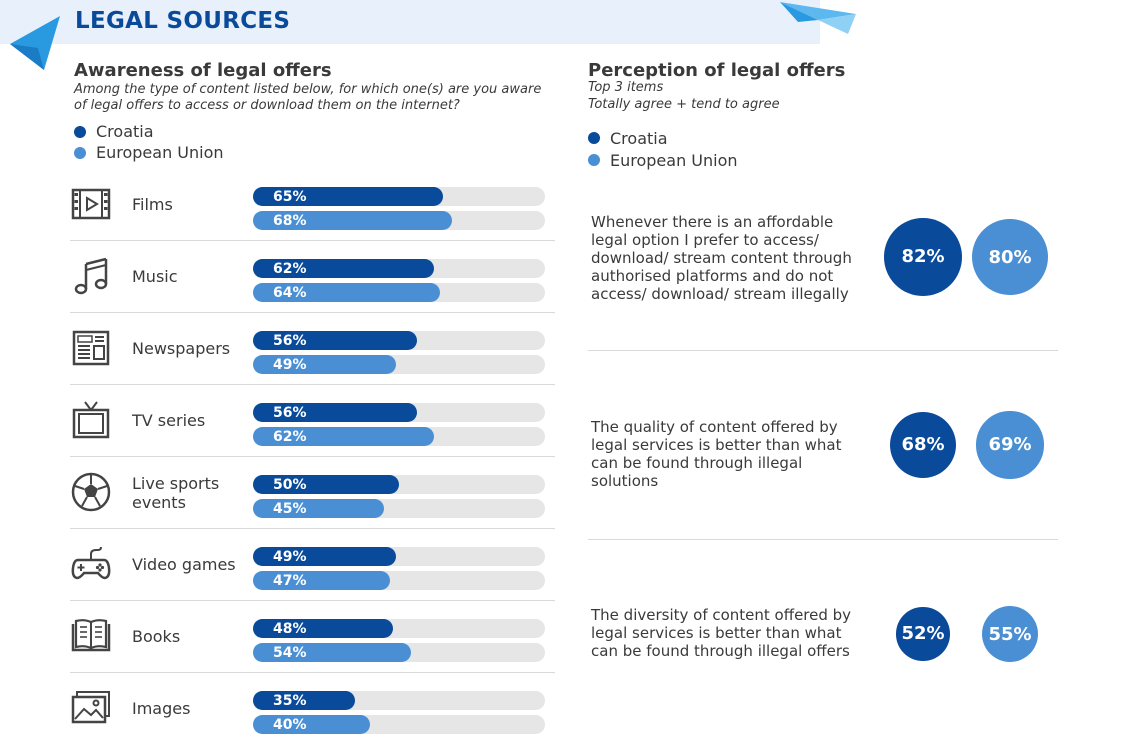 The height and width of the screenshot is (744, 1122). What do you see at coordinates (184, 564) in the screenshot?
I see `category-label: Video games` at bounding box center [184, 564].